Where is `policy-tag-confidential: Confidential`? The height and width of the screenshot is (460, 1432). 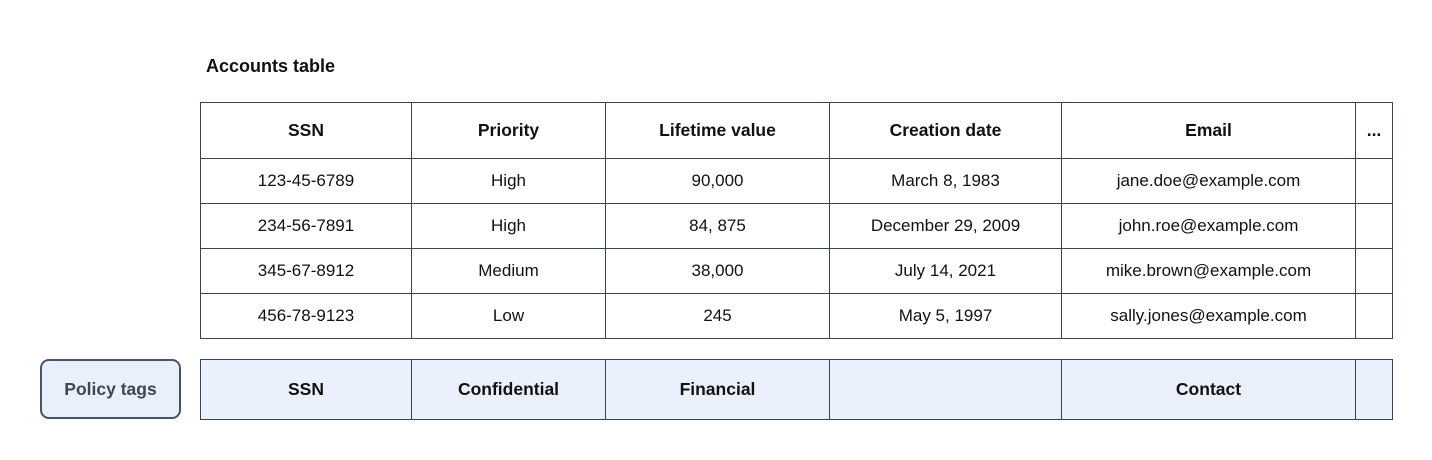
policy-tag-confidential: Confidential is located at coordinates (508, 389).